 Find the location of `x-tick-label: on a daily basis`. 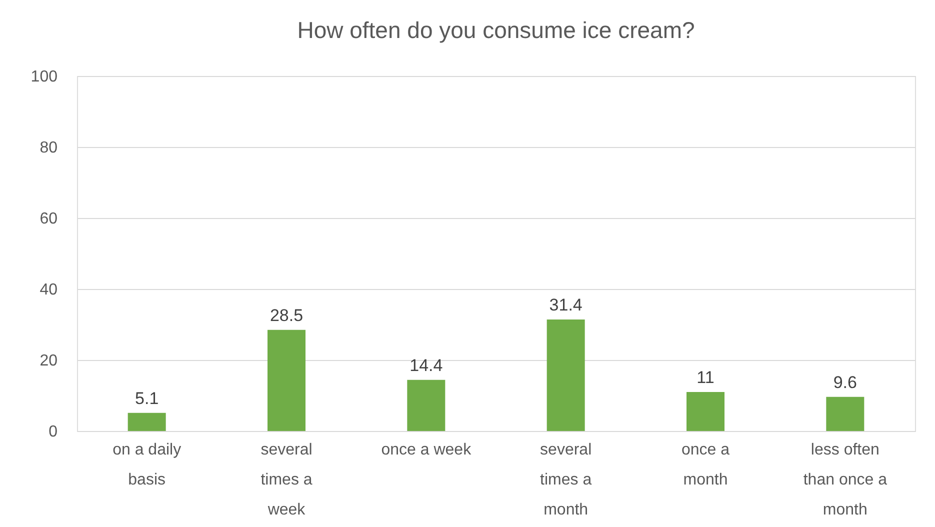

x-tick-label: on a daily basis is located at coordinates (147, 465).